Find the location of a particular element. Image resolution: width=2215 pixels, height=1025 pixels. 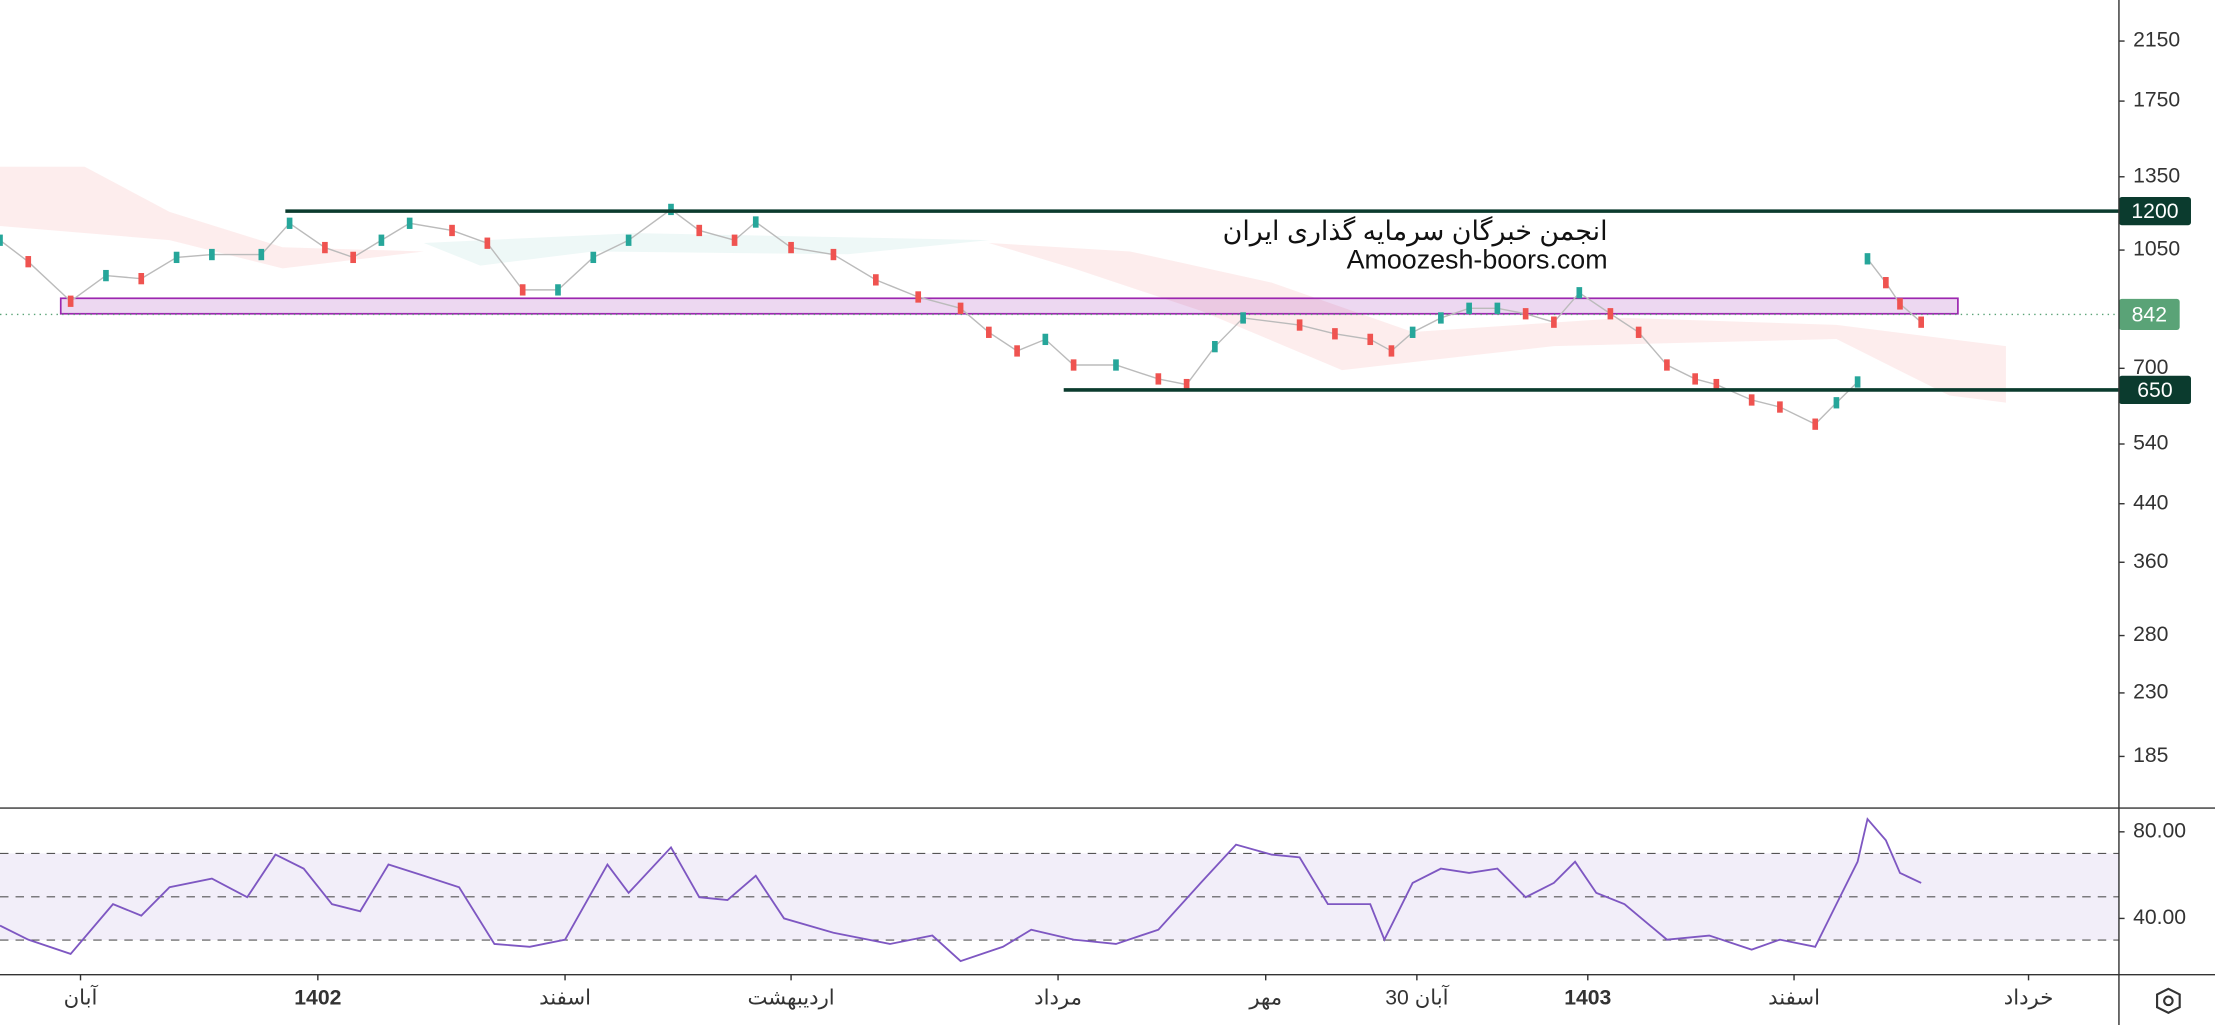

x-tick-label: مرداد is located at coordinates (1058, 997).